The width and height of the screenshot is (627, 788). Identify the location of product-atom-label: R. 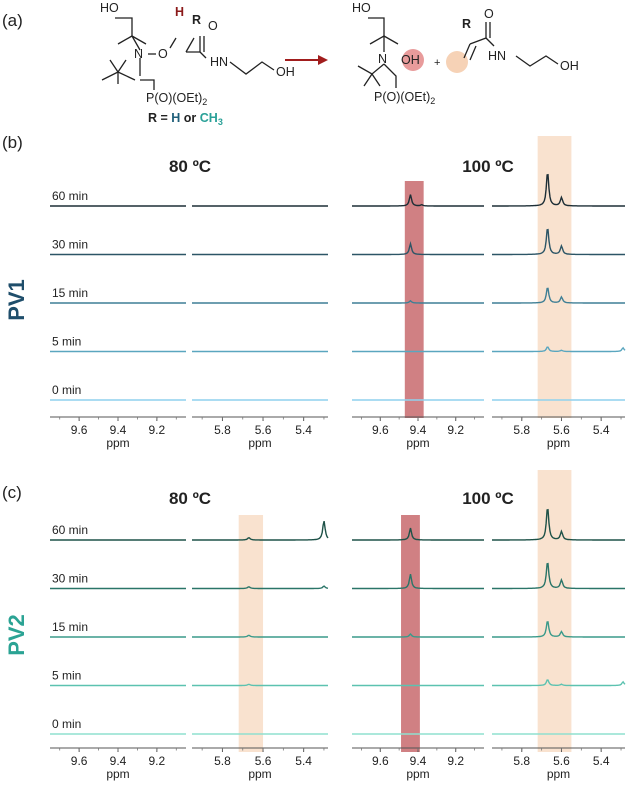
(466, 24).